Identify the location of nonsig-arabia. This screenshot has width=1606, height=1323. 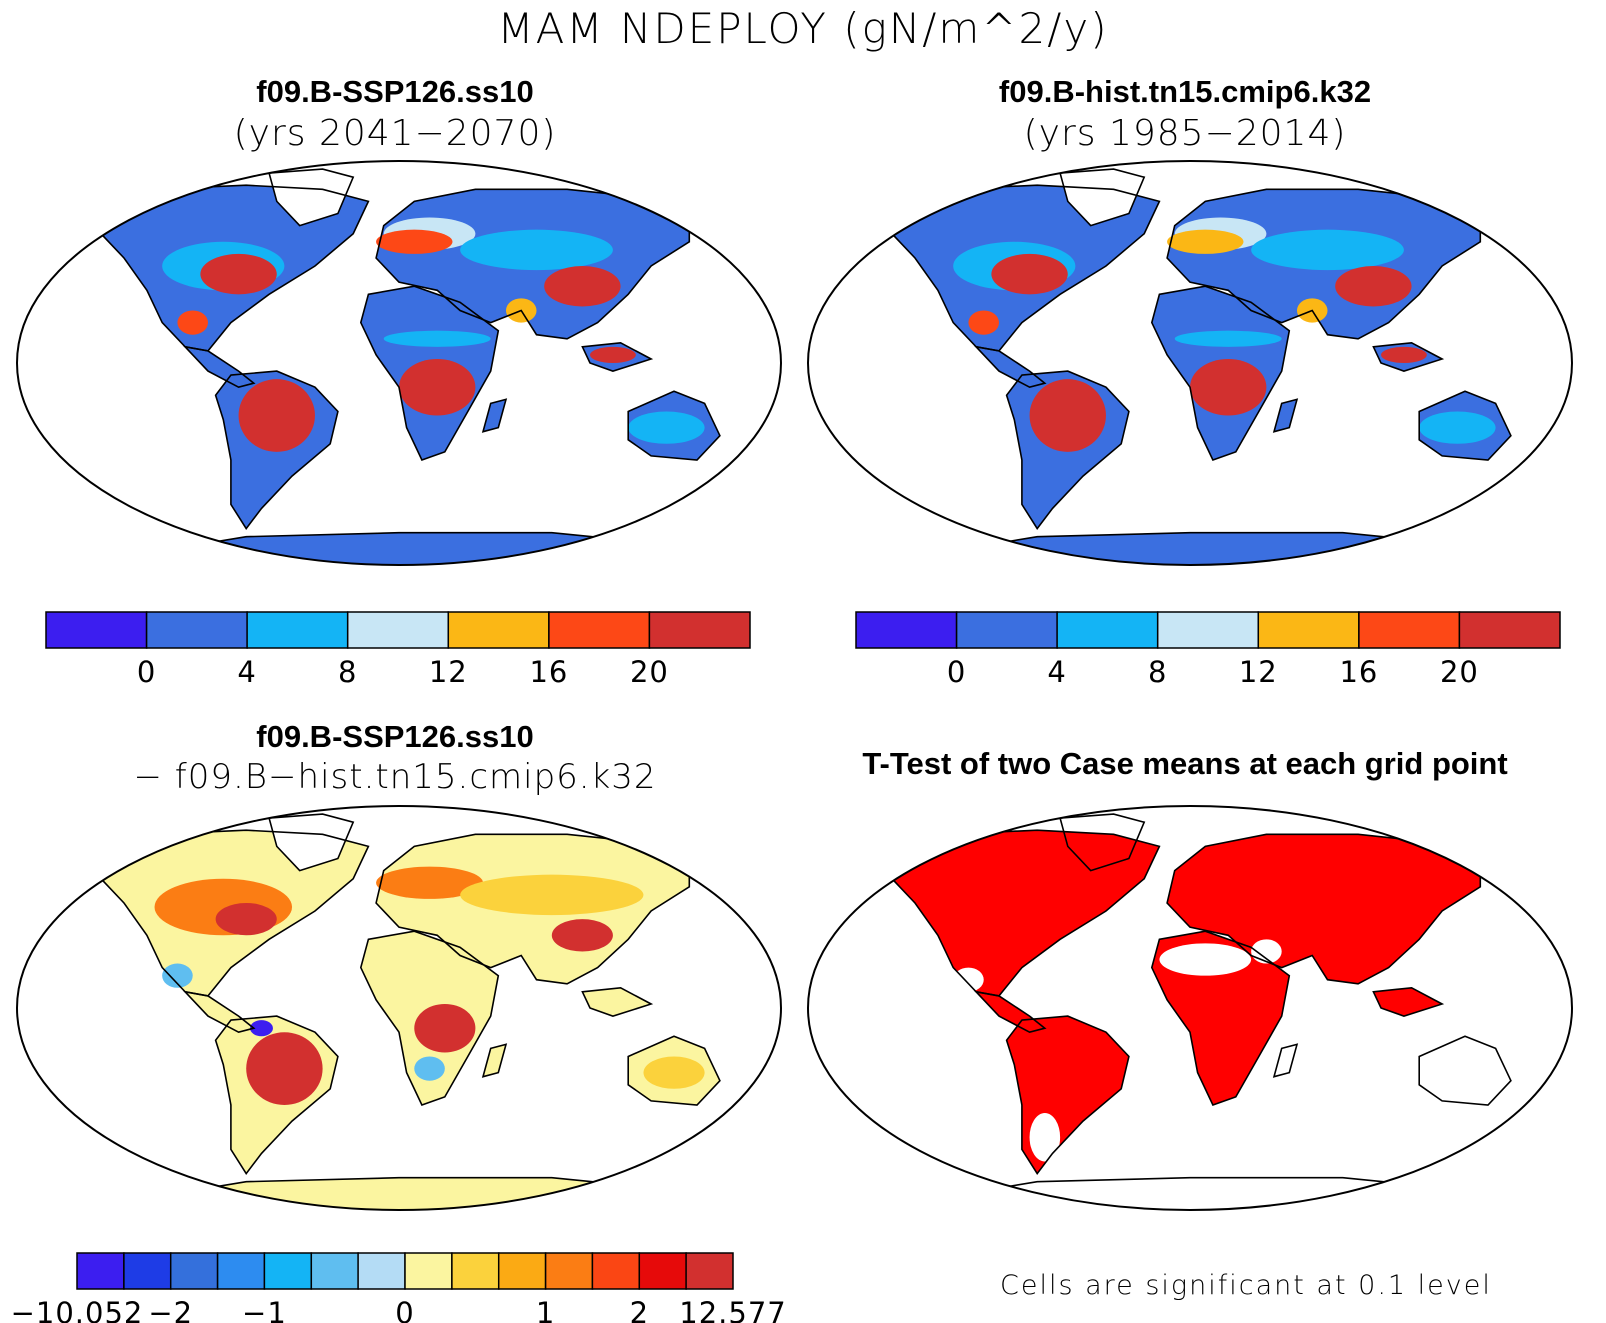
(1266, 951).